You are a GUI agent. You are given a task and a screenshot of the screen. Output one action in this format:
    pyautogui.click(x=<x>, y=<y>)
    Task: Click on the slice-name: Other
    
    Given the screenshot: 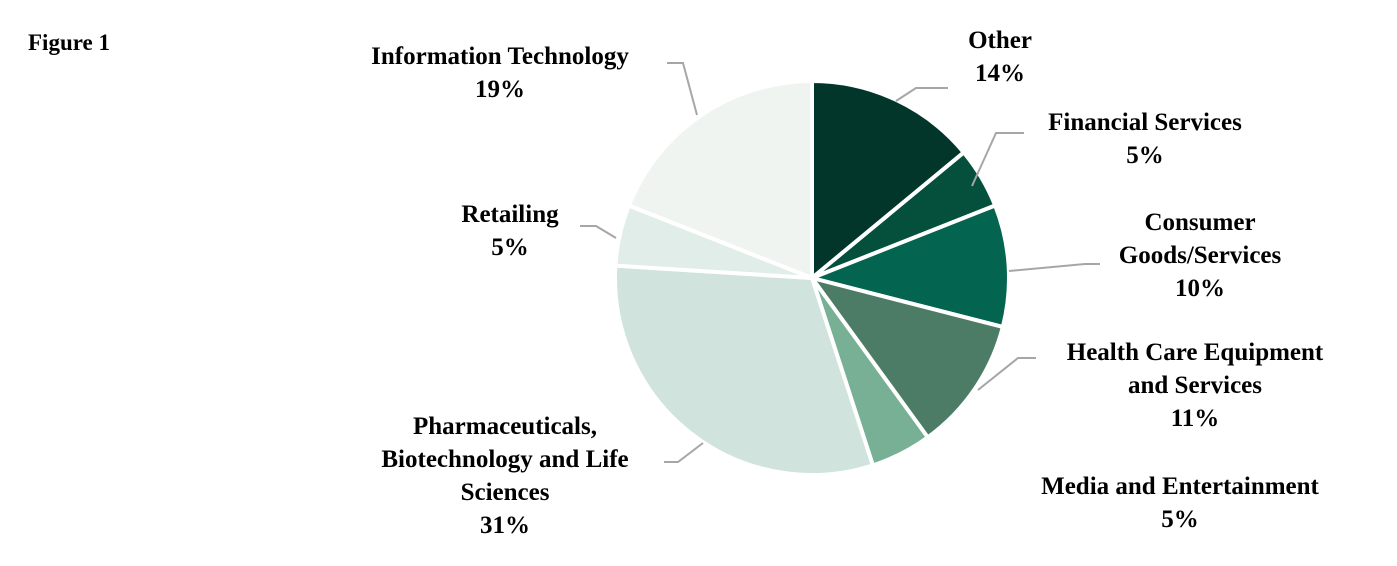 What is the action you would take?
    pyautogui.click(x=1000, y=40)
    